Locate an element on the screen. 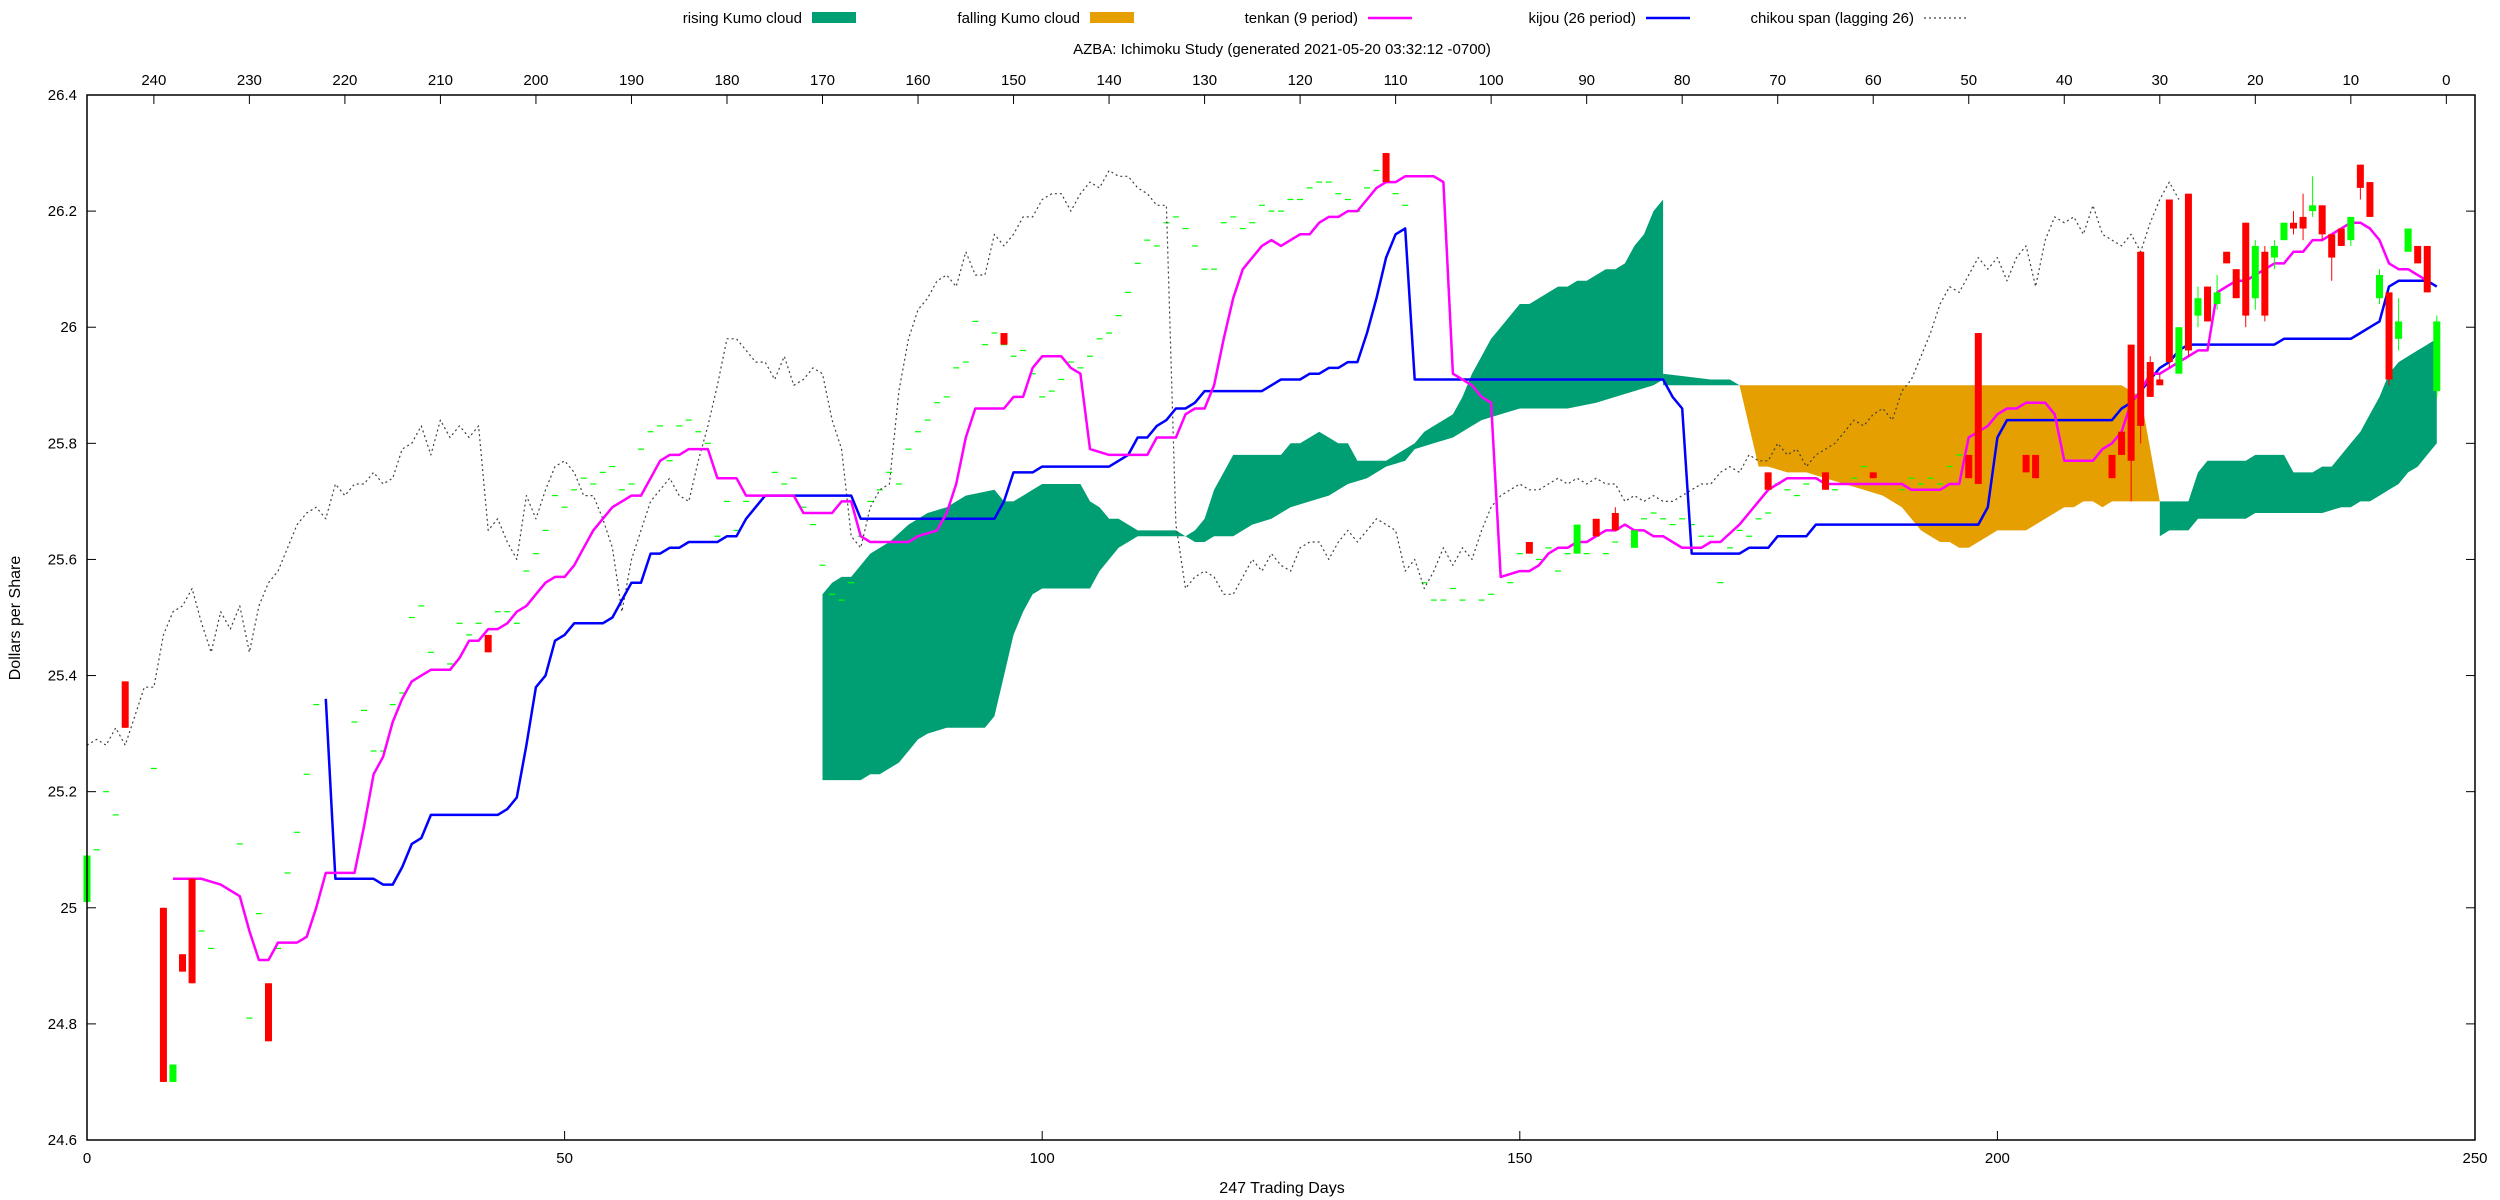  x-tick-label: 200 is located at coordinates (1997, 1158).